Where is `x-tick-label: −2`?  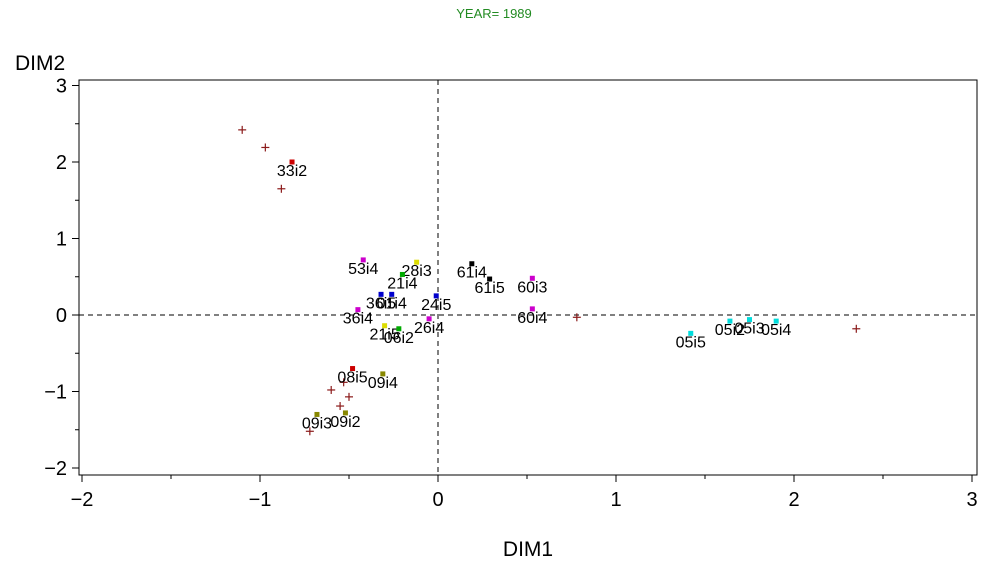
x-tick-label: −2 is located at coordinates (82, 500).